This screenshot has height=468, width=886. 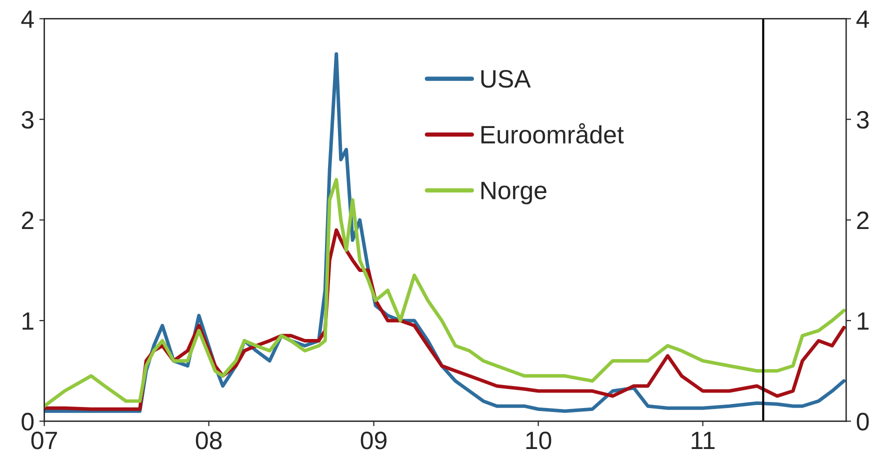 What do you see at coordinates (552, 133) in the screenshot?
I see `legend-label: Euroområdet` at bounding box center [552, 133].